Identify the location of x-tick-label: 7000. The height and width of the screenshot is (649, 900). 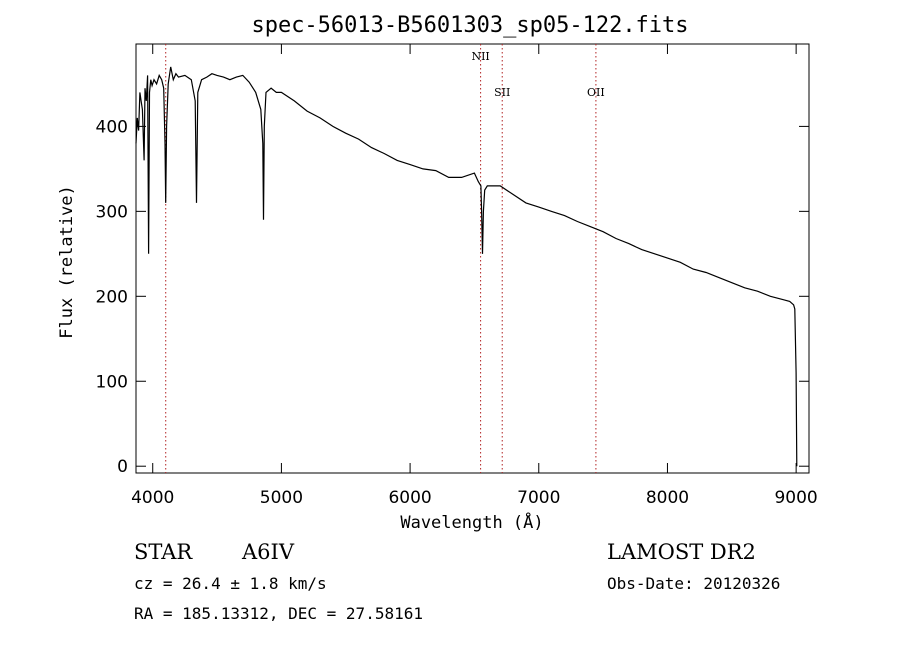
(538, 498).